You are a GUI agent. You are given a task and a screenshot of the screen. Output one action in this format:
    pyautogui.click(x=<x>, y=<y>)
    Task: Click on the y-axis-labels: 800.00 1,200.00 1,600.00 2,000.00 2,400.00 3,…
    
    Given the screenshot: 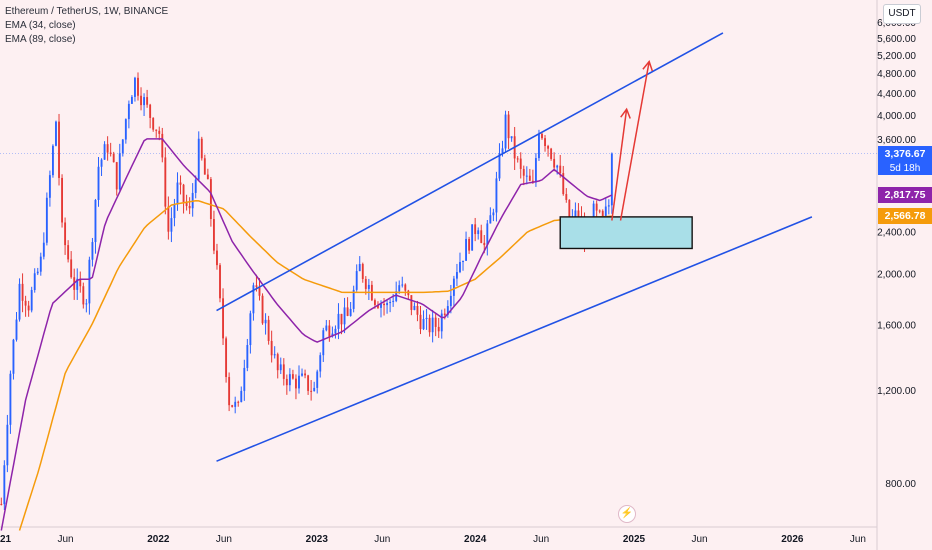 What is the action you would take?
    pyautogui.click(x=896, y=254)
    